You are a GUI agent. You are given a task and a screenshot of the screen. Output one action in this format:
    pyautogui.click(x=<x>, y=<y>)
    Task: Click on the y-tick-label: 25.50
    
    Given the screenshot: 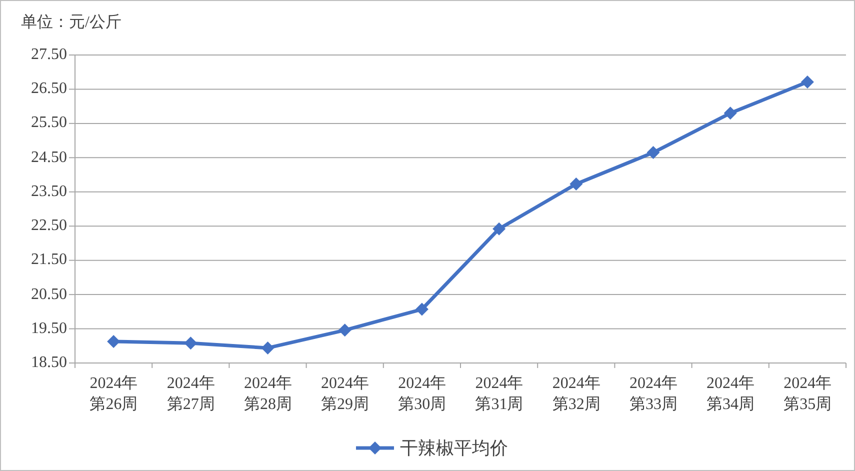 What is the action you would take?
    pyautogui.click(x=49, y=123)
    